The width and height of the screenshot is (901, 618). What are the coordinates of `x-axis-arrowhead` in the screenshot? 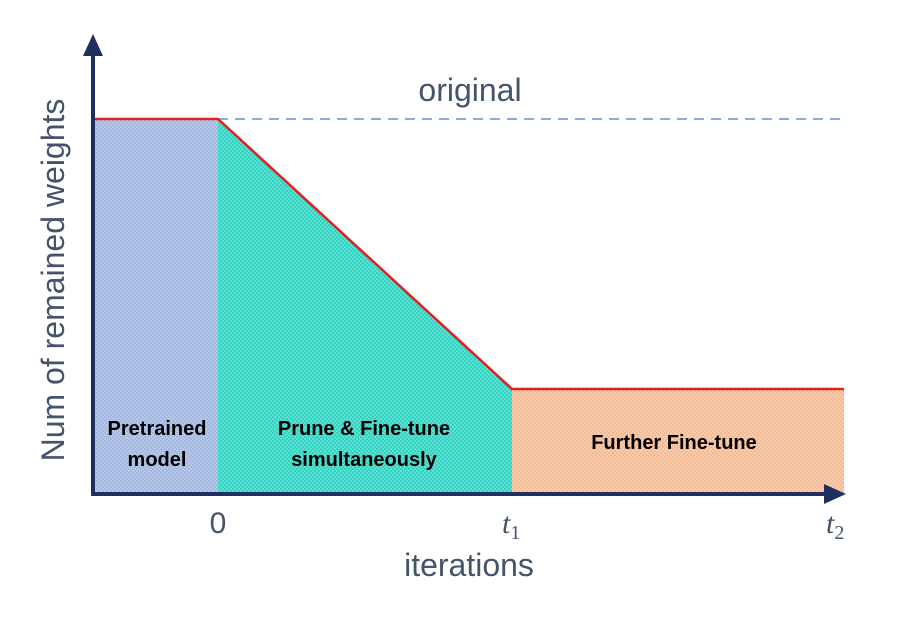 It's located at (835, 494).